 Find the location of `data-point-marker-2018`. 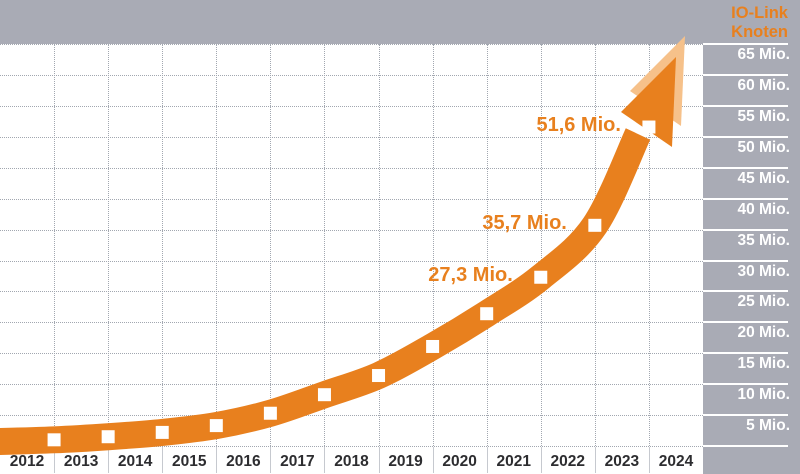

data-point-marker-2018 is located at coordinates (379, 376).